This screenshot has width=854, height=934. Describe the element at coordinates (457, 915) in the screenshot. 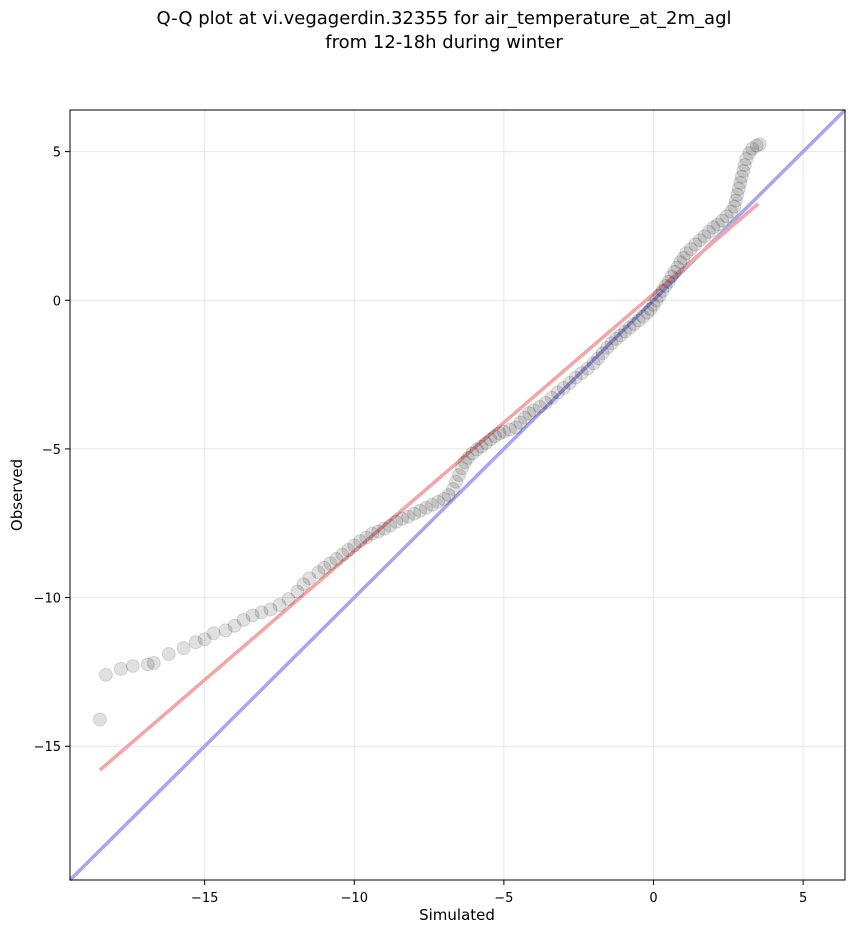

I see `x-axis-label: Simulated` at that location.